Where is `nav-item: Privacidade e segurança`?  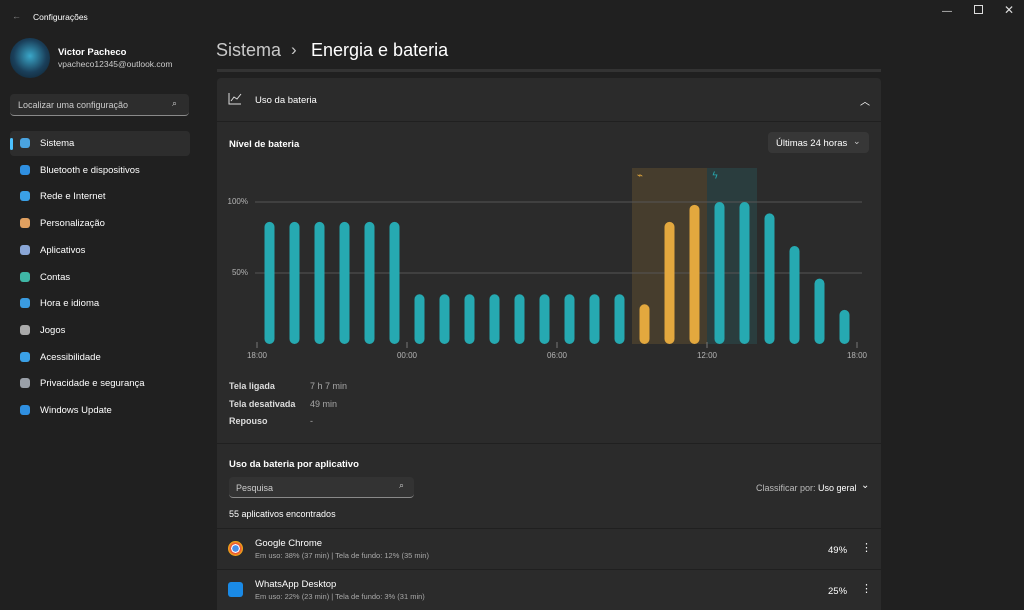
nav-item: Privacidade e segurança is located at coordinates (100, 383).